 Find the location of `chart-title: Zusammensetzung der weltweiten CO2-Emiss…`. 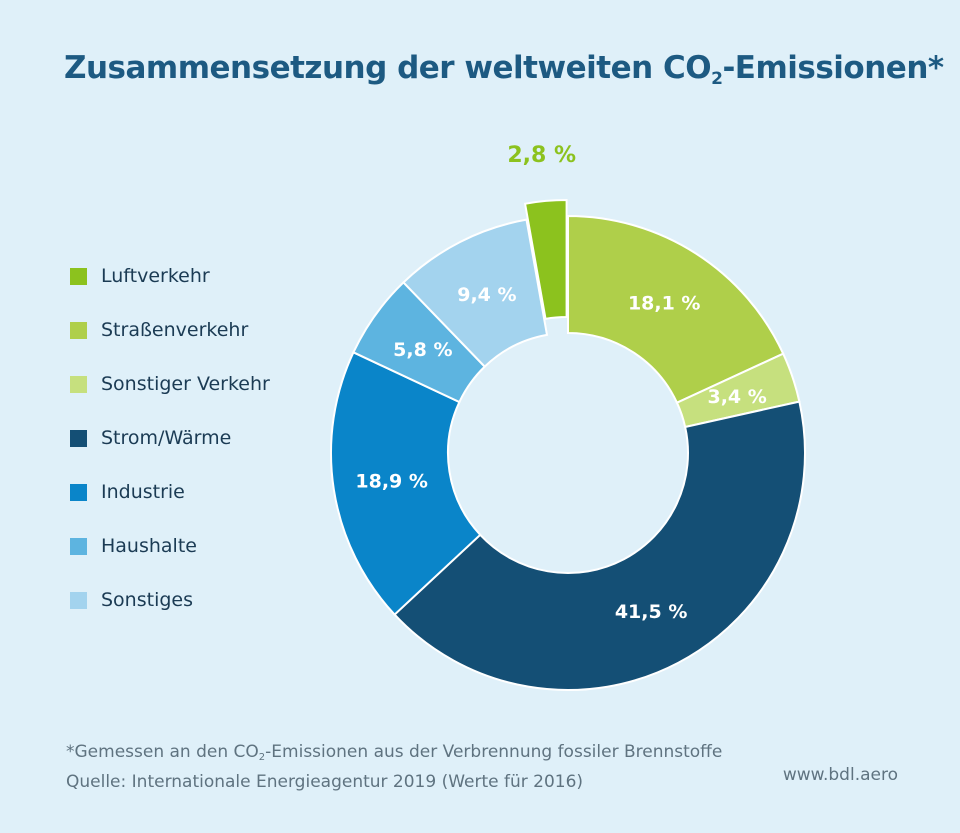

chart-title: Zusammensetzung der weltweiten CO2-Emiss… is located at coordinates (504, 69).